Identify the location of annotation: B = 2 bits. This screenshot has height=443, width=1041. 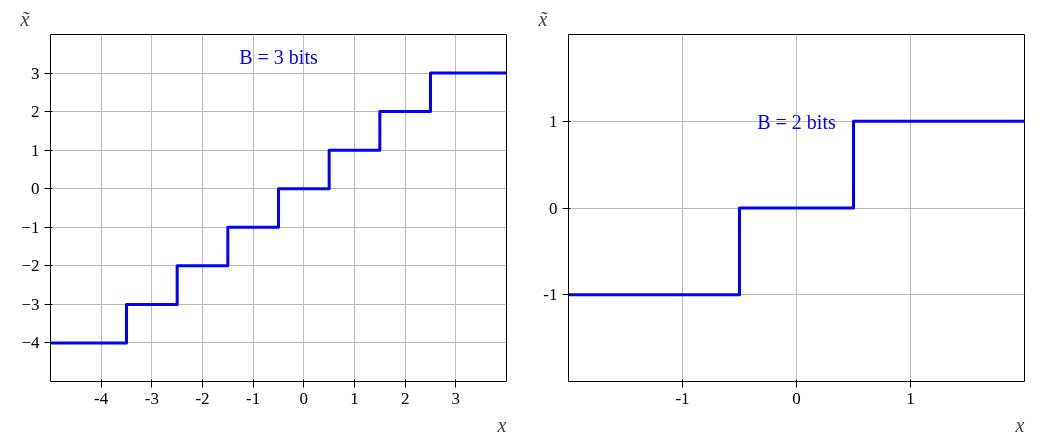
(796, 121).